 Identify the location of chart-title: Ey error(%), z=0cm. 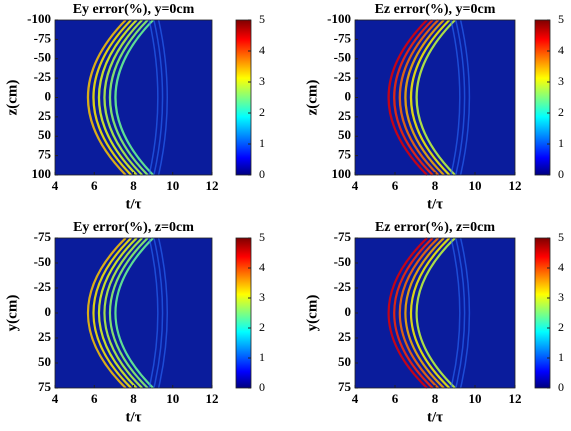
(133, 227).